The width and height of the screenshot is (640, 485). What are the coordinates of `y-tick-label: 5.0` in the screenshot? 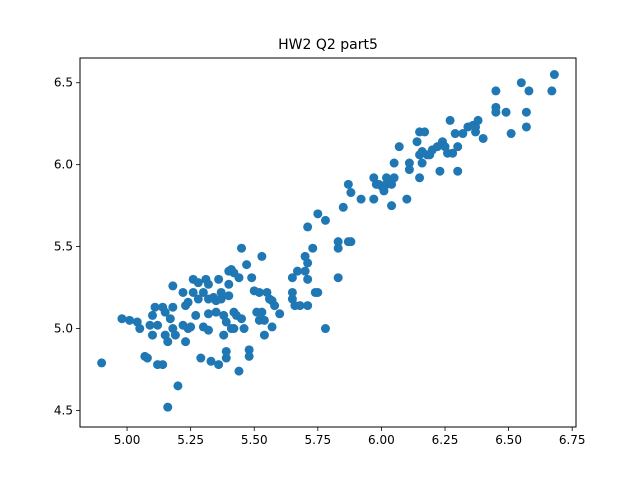 It's located at (63, 329).